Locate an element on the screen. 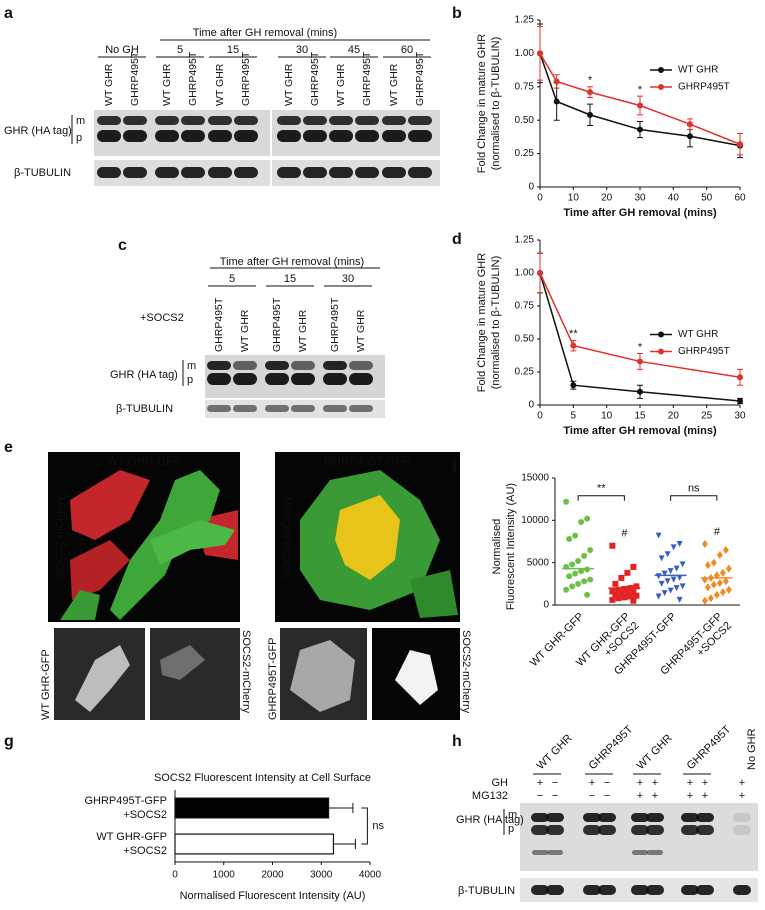  lane-label: No GHR is located at coordinates (752, 749).